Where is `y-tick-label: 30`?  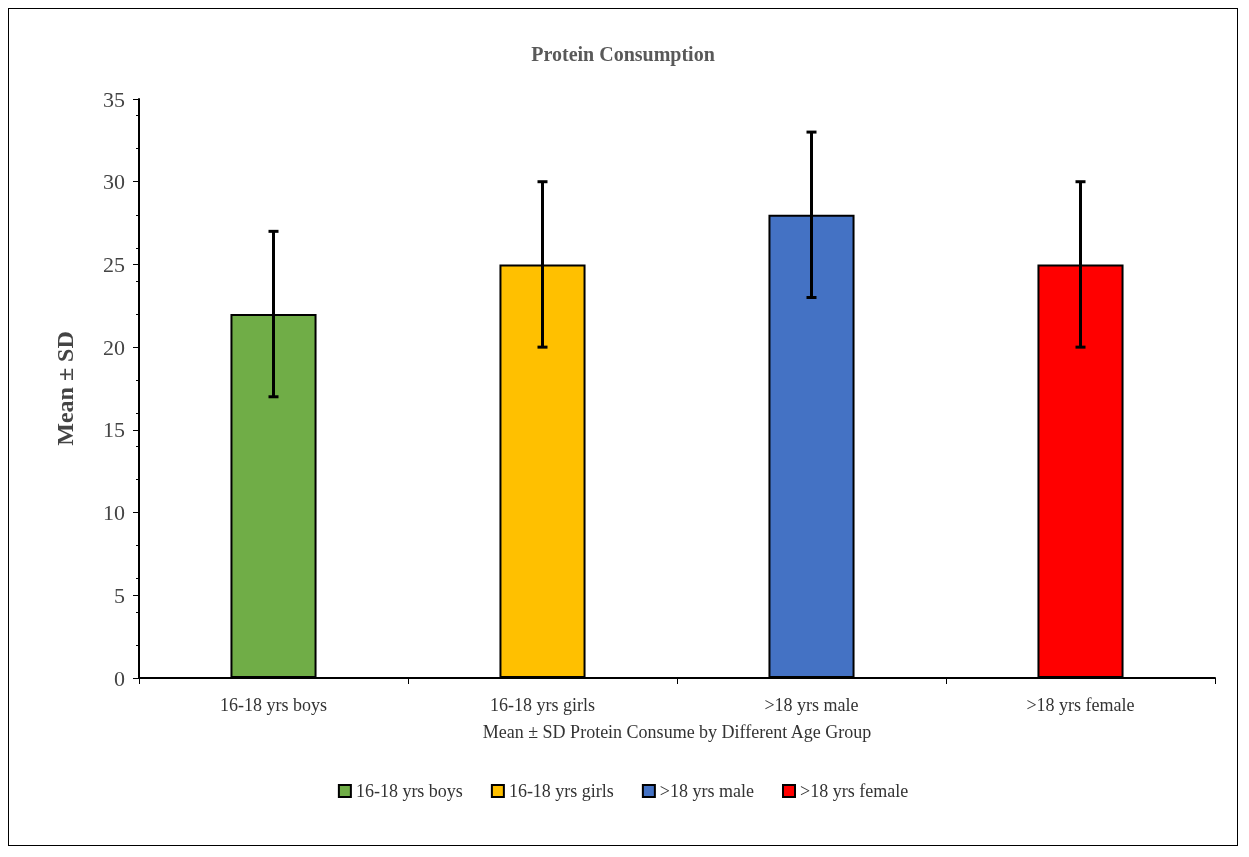 y-tick-label: 30 is located at coordinates (114, 182).